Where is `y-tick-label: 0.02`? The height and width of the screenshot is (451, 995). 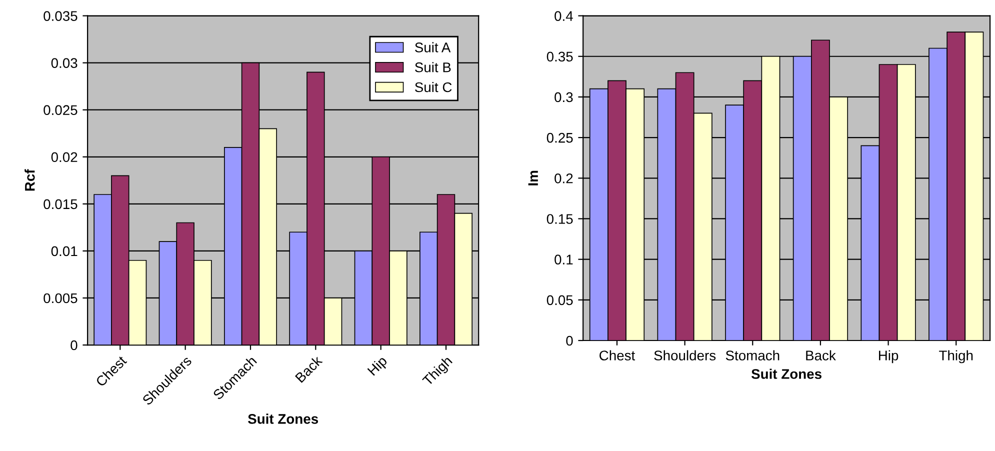 y-tick-label: 0.02 is located at coordinates (64, 157).